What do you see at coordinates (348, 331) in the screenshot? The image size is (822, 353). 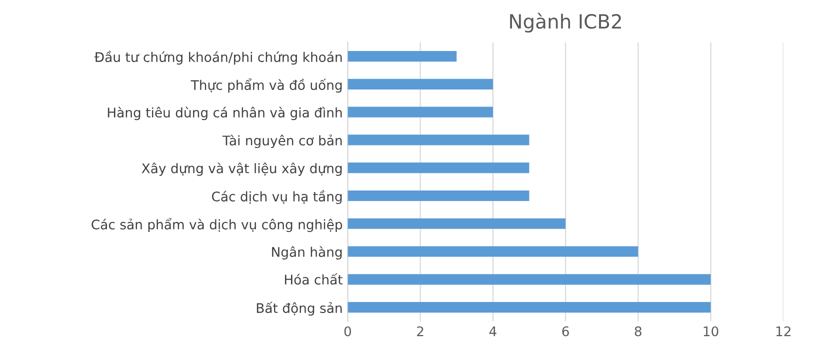 I see `x-tick-label: 0` at bounding box center [348, 331].